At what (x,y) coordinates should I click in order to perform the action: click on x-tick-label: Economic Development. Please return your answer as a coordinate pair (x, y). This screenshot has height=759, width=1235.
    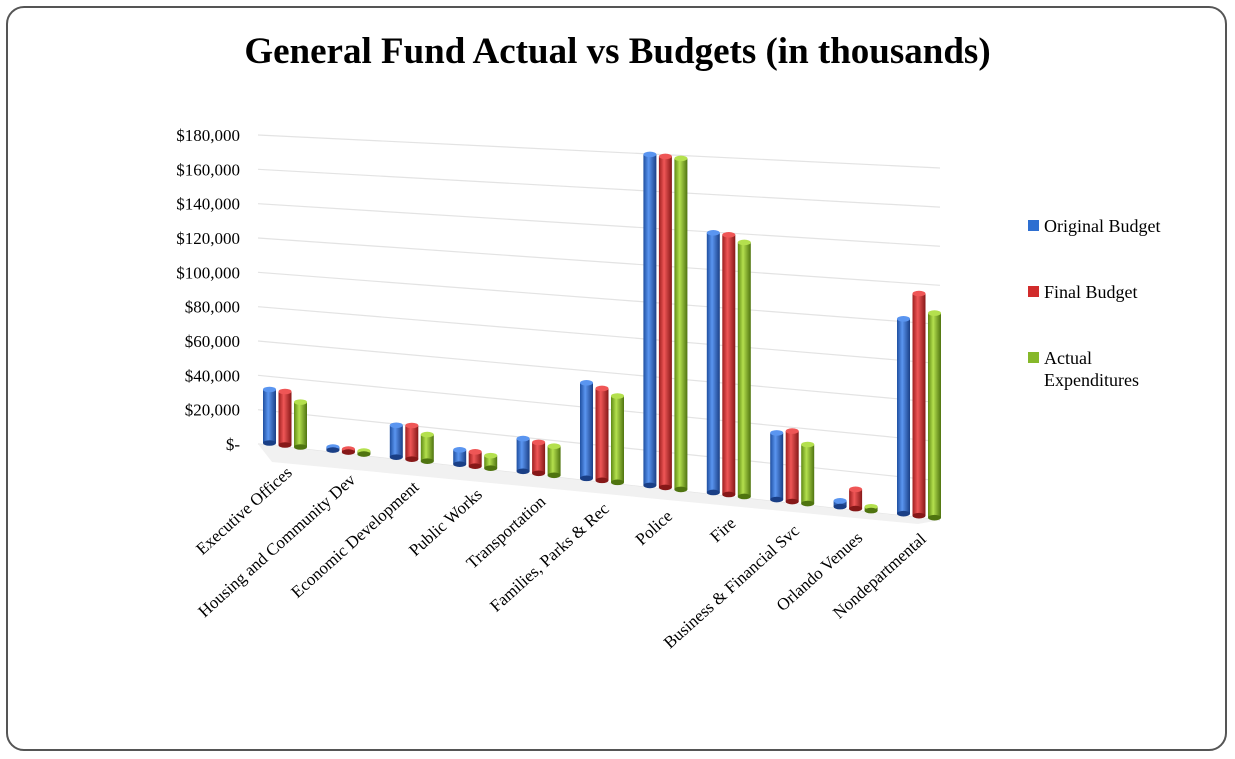
    Looking at the image, I should click on (354, 539).